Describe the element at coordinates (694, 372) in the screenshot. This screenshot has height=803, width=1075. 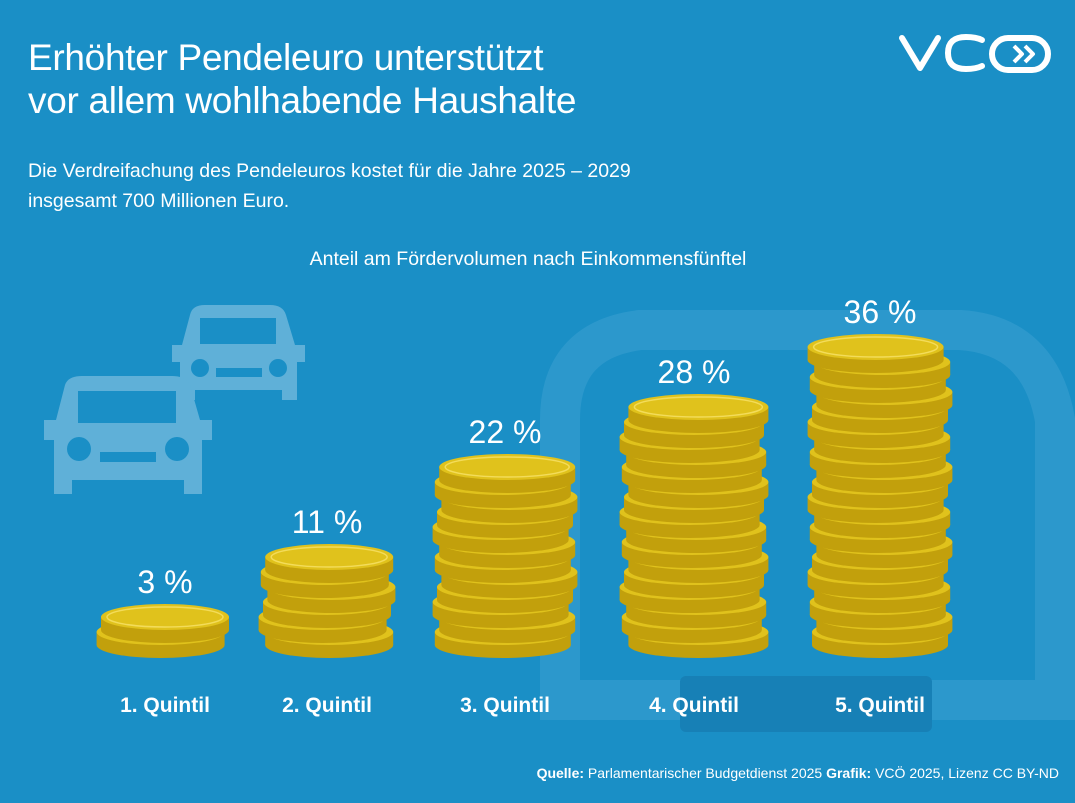
I see `value-label: 28 %` at that location.